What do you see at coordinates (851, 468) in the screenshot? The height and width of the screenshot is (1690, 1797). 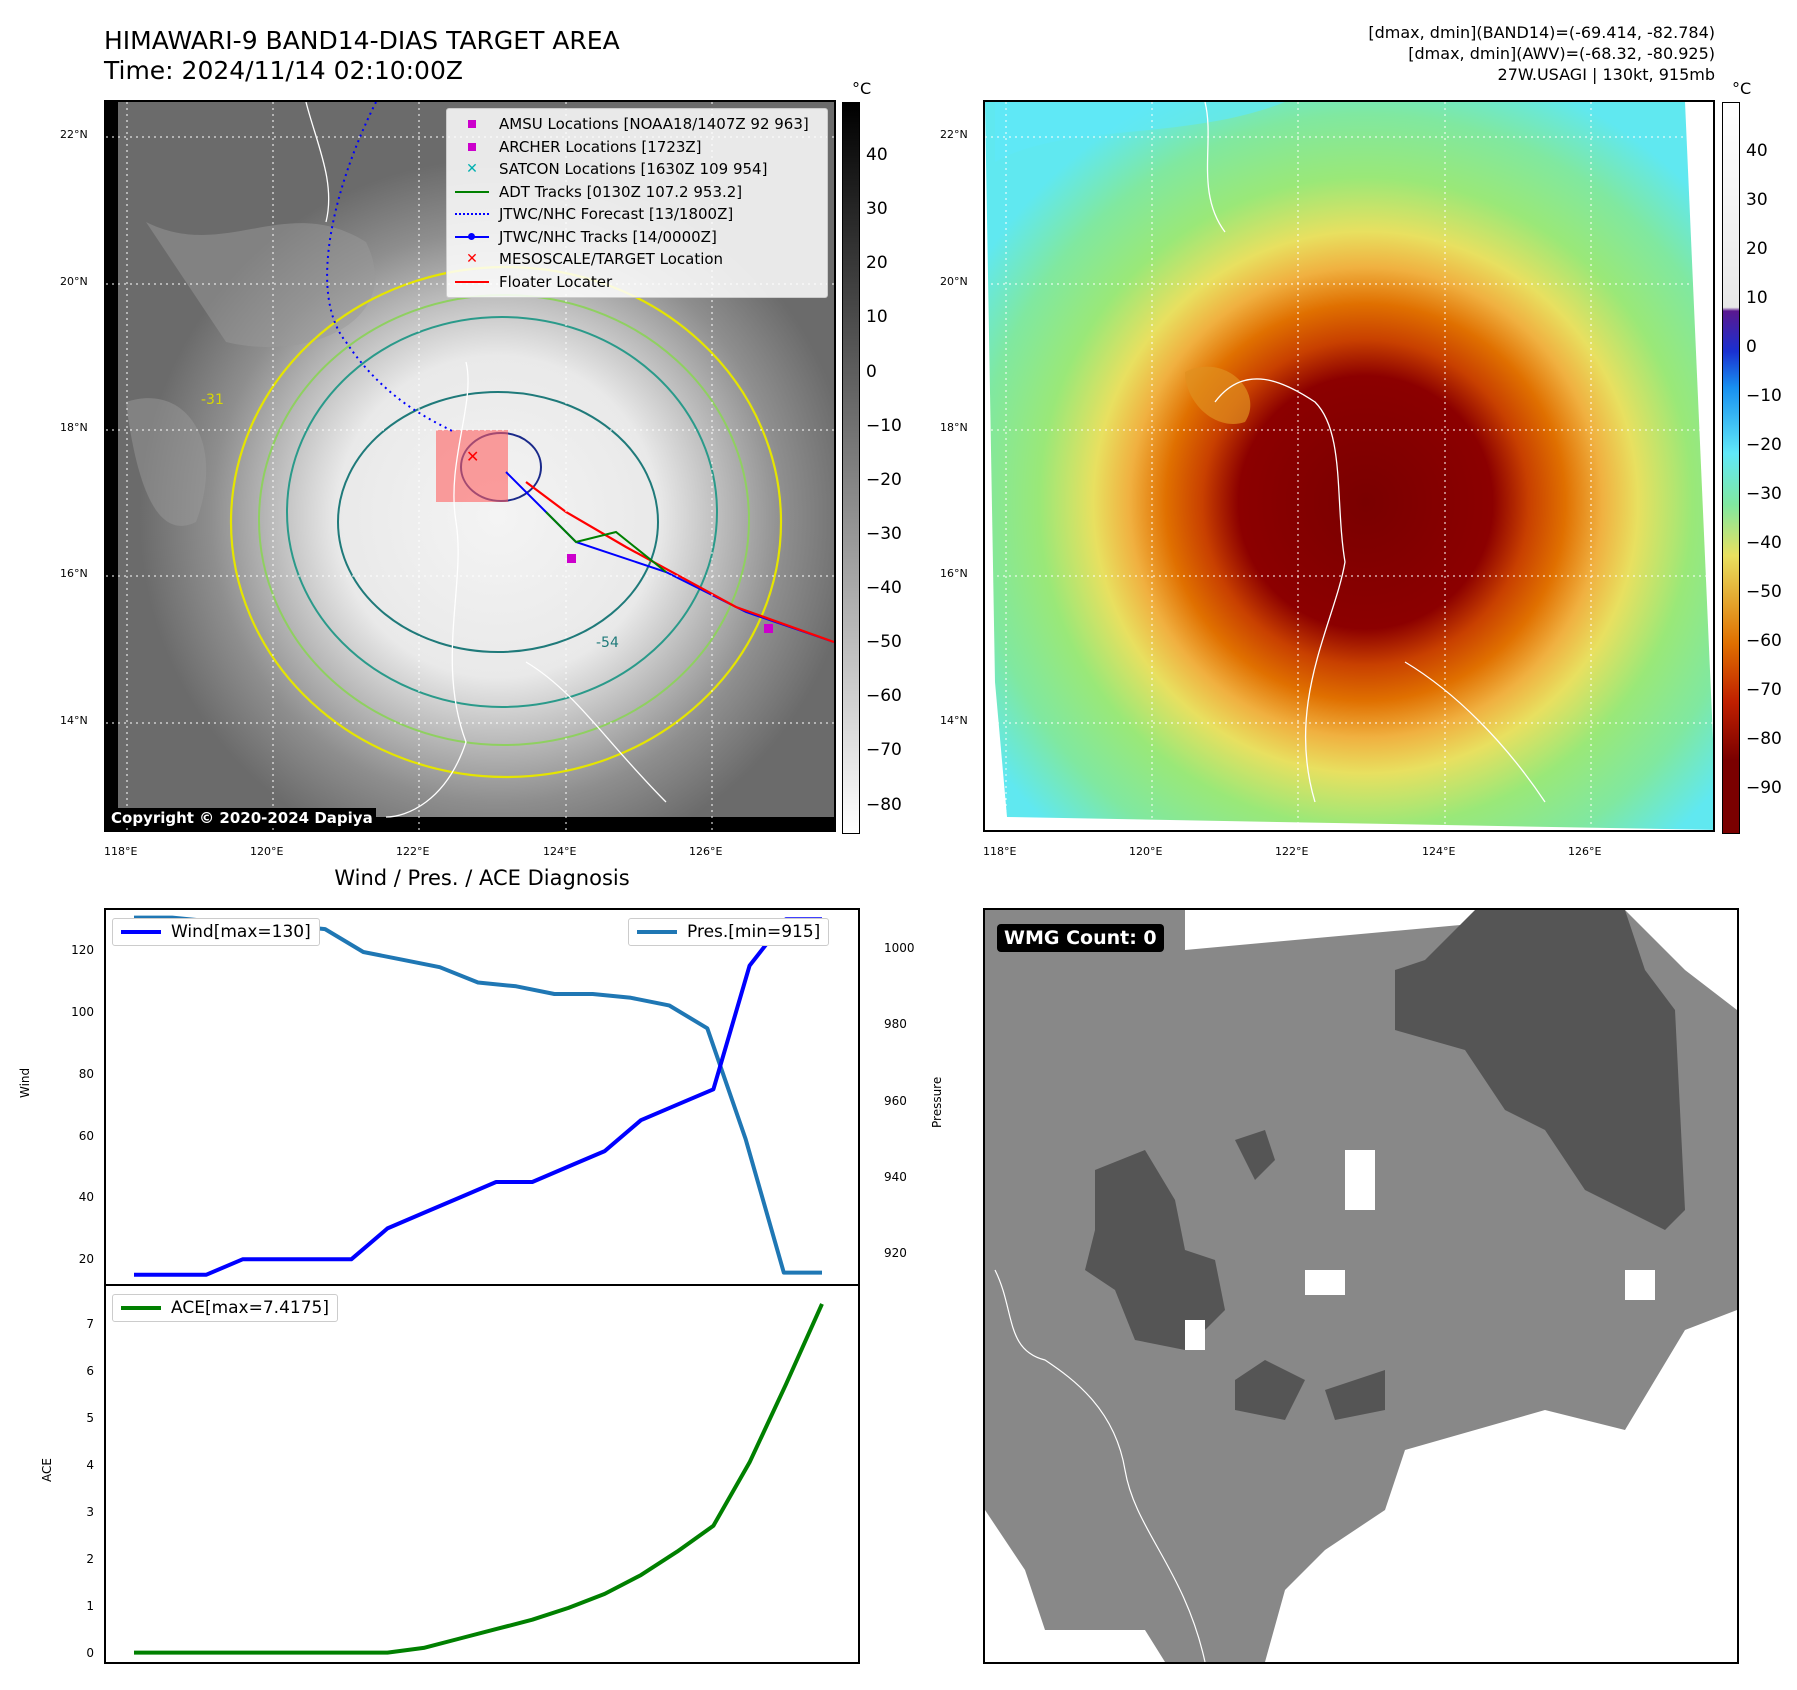 I see `left-colorbar` at bounding box center [851, 468].